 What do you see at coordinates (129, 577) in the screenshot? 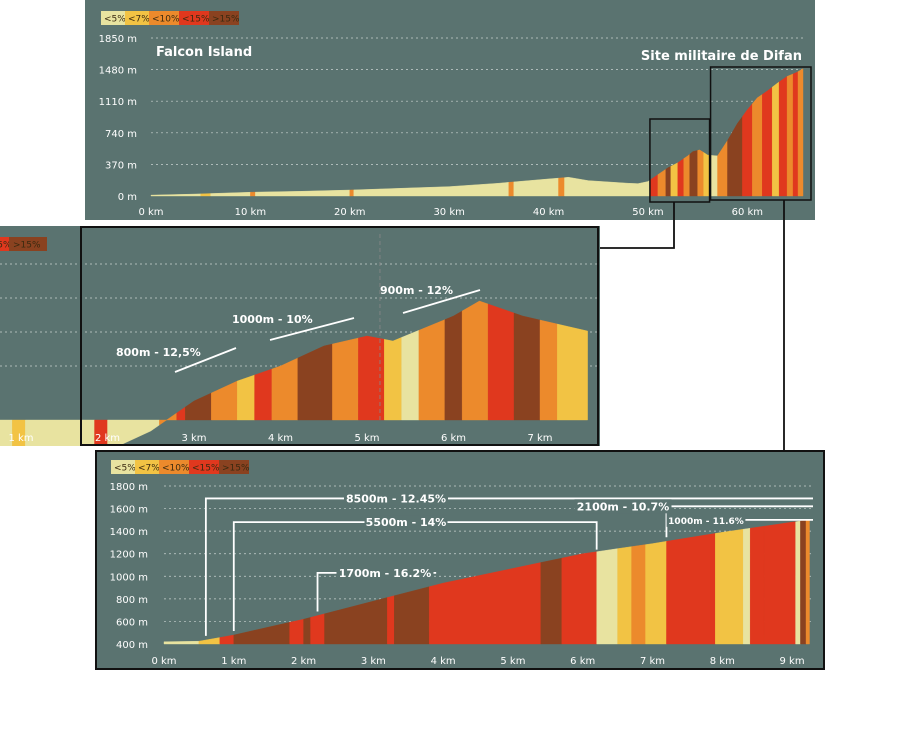
I see `y-tick-label: 1000 m` at bounding box center [129, 577].